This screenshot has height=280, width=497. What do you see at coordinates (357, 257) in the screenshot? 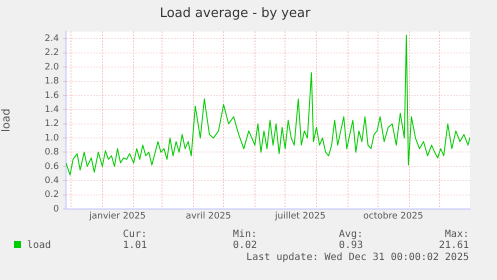
I see `text: Last update: Wed Dec 31 00:00:02 2025` at bounding box center [357, 257].